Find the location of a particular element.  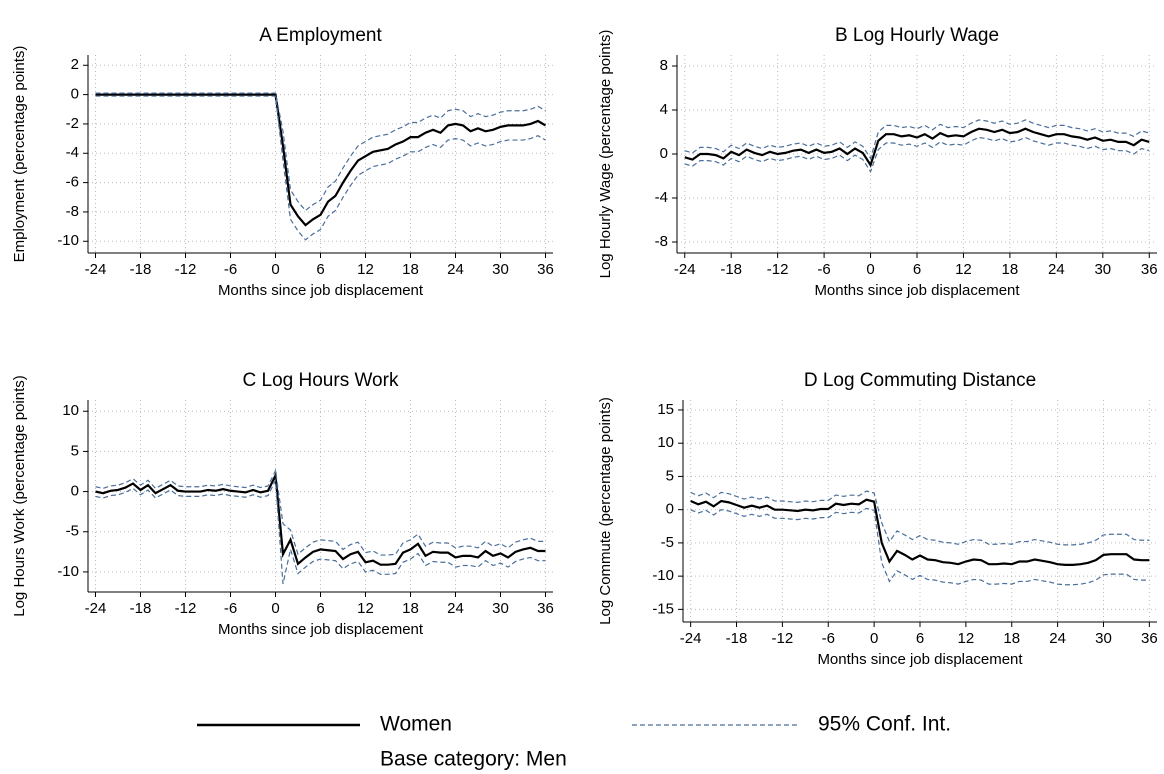

y-tick-label: -6 is located at coordinates (72, 182).